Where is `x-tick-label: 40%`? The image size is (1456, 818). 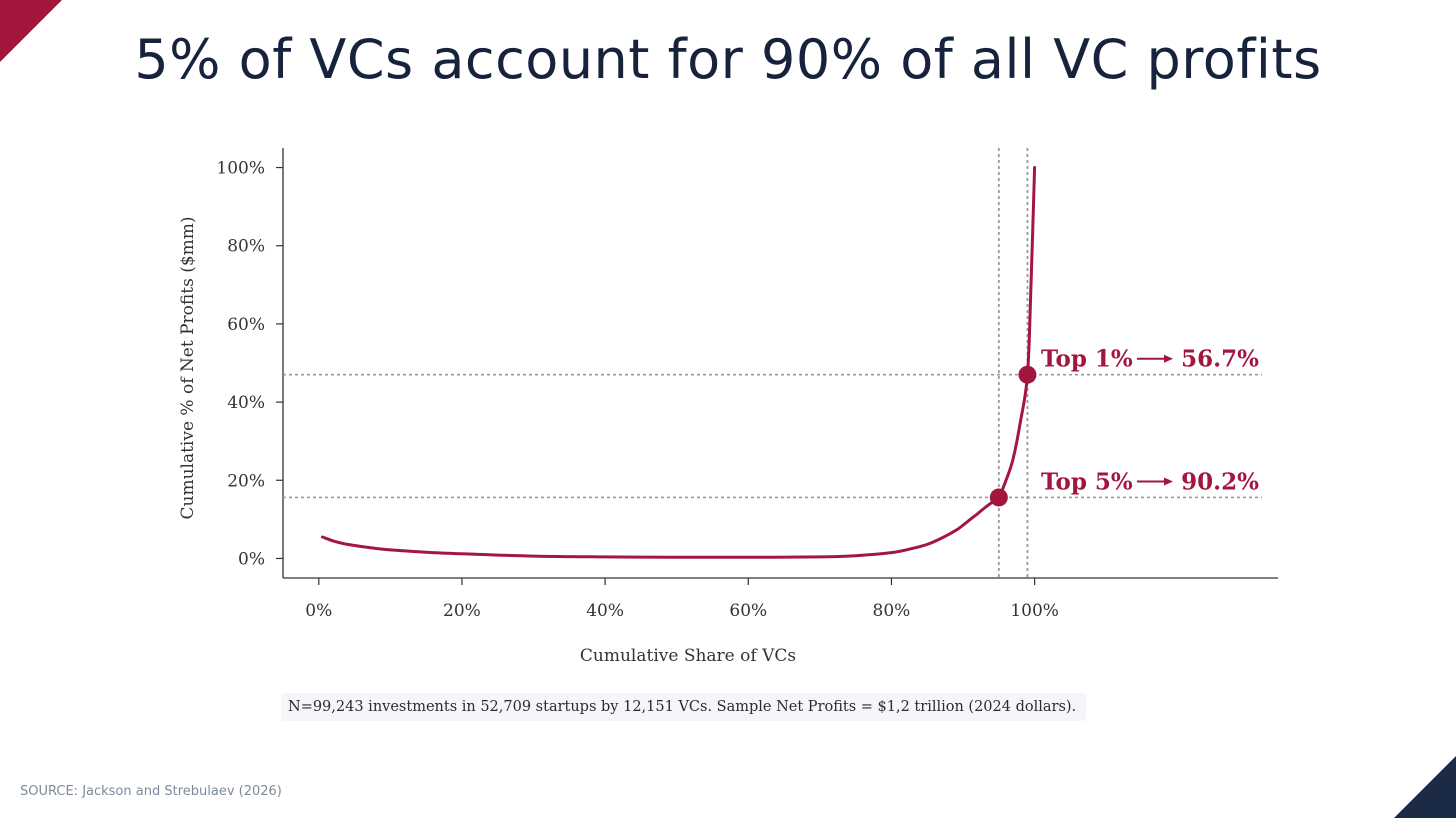 x-tick-label: 40% is located at coordinates (605, 611).